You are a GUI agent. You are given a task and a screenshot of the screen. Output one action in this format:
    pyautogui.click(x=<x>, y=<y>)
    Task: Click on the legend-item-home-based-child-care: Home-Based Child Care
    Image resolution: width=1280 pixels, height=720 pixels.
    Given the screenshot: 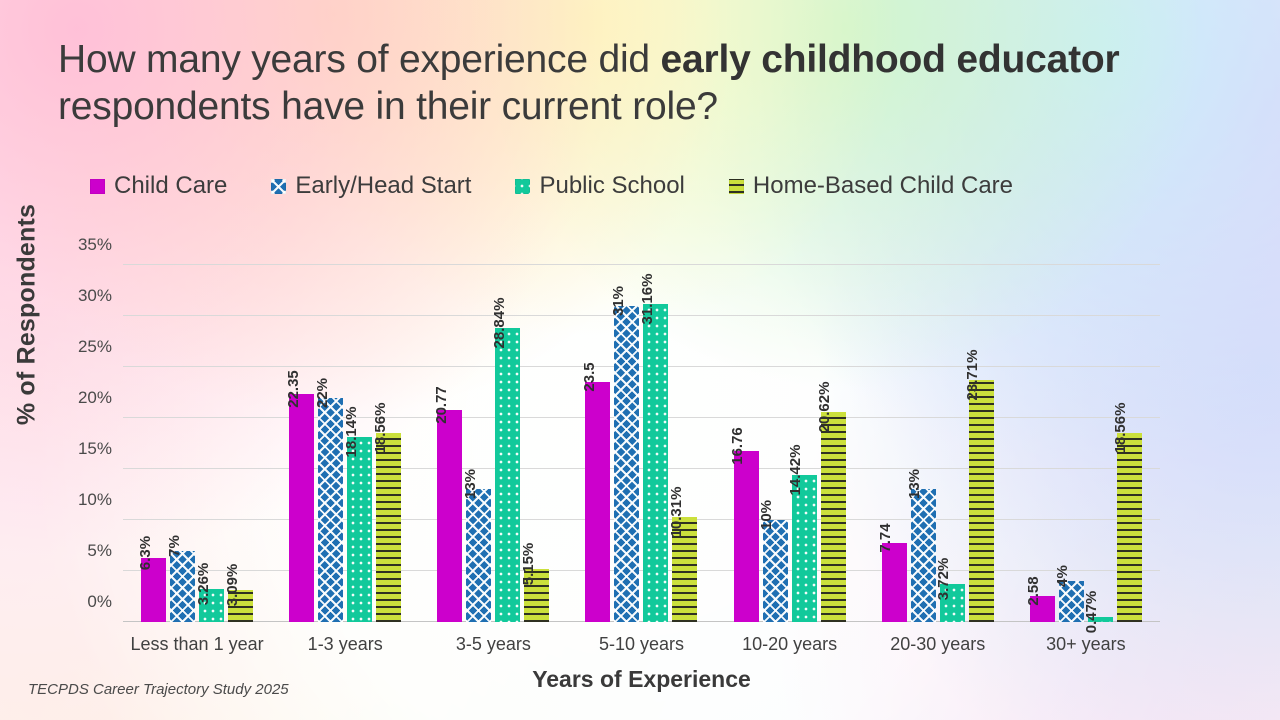 What is the action you would take?
    pyautogui.click(x=870, y=186)
    